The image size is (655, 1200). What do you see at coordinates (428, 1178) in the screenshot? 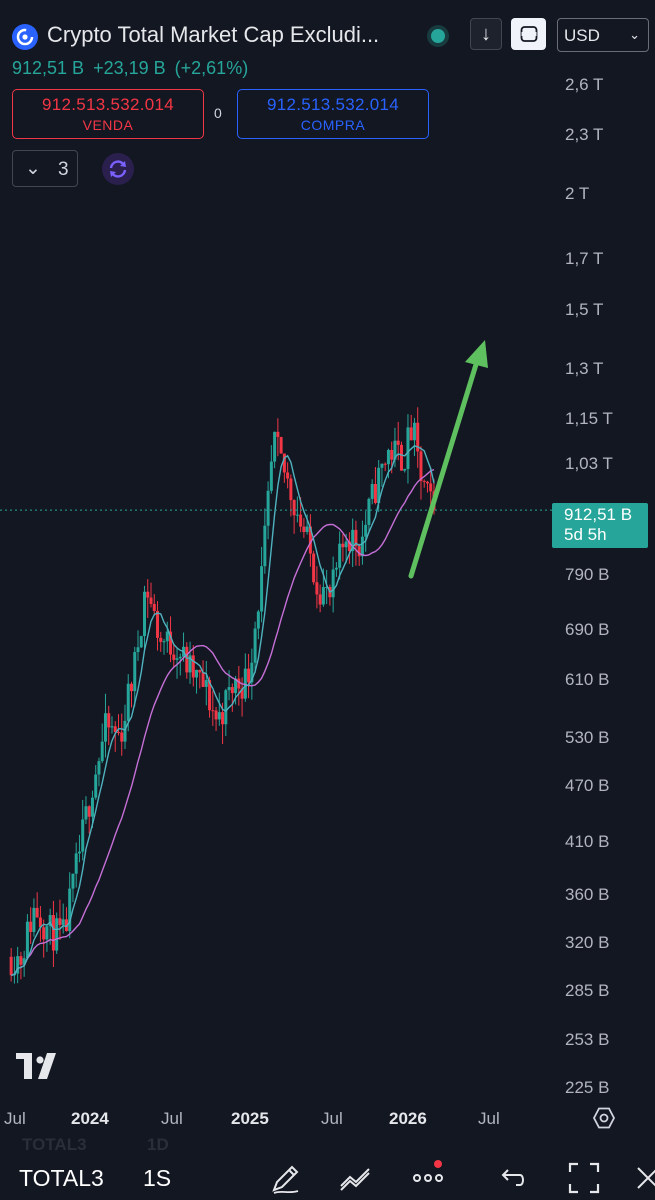
I see `more-button` at bounding box center [428, 1178].